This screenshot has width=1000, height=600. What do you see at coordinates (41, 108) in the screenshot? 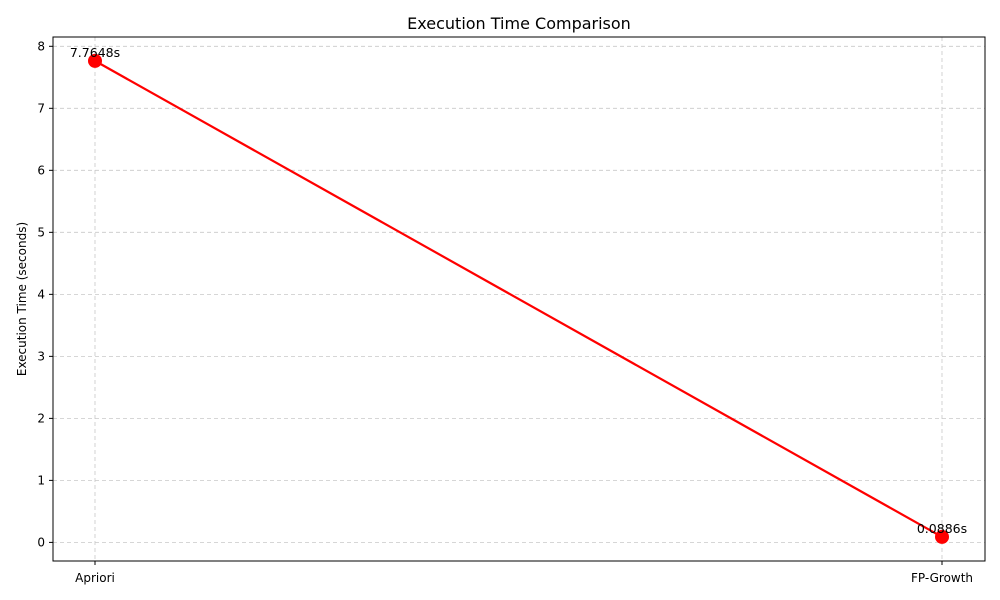
I see `y-tick-label-7: 7` at bounding box center [41, 108].